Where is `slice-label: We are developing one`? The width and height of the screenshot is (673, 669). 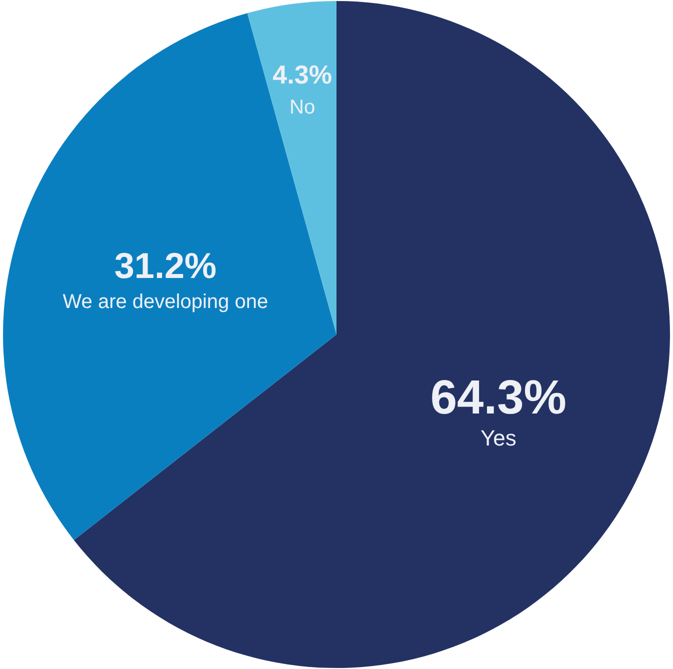
slice-label: We are developing one is located at coordinates (165, 302).